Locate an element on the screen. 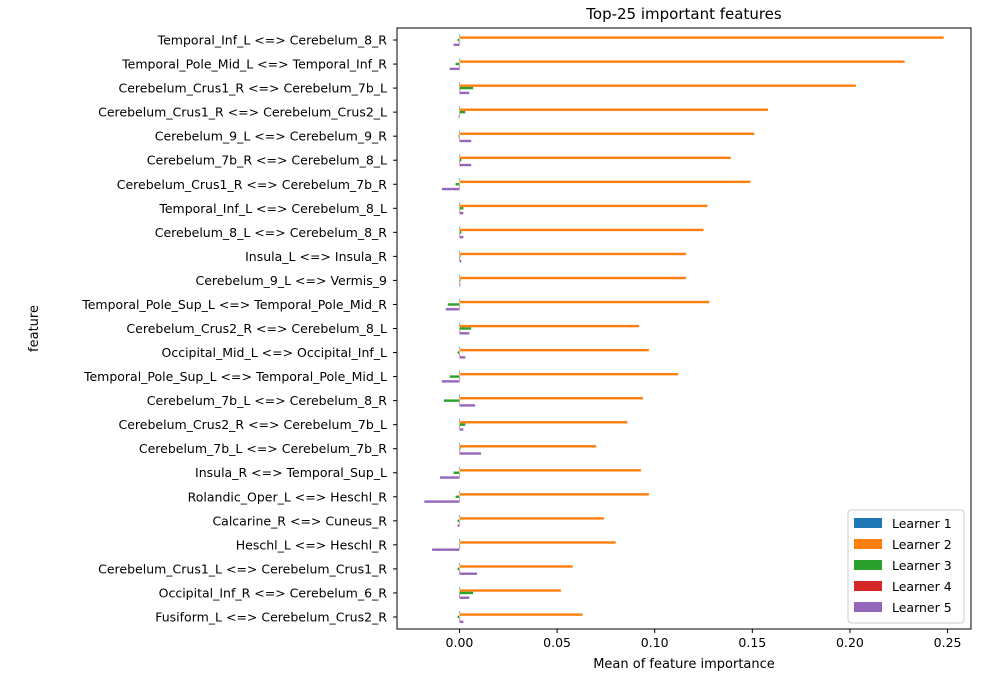  y-tick-label: Cerebelum_Crus2_R <=> Cerebelum_7b_L is located at coordinates (253, 424).